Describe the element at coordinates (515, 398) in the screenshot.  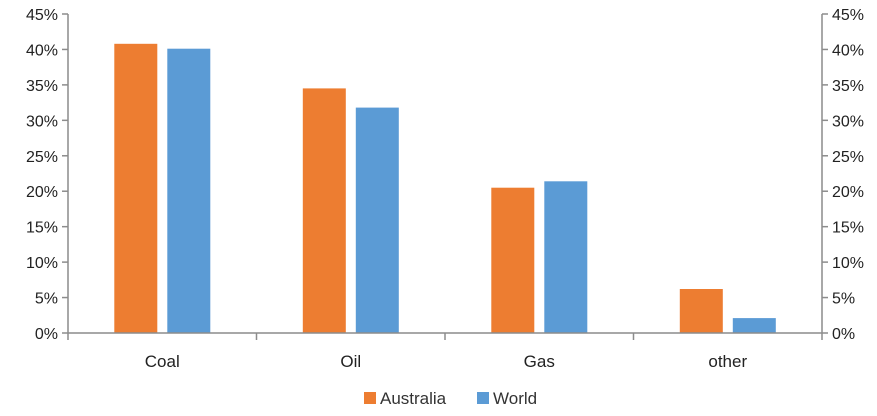
I see `legend-label-world: World` at that location.